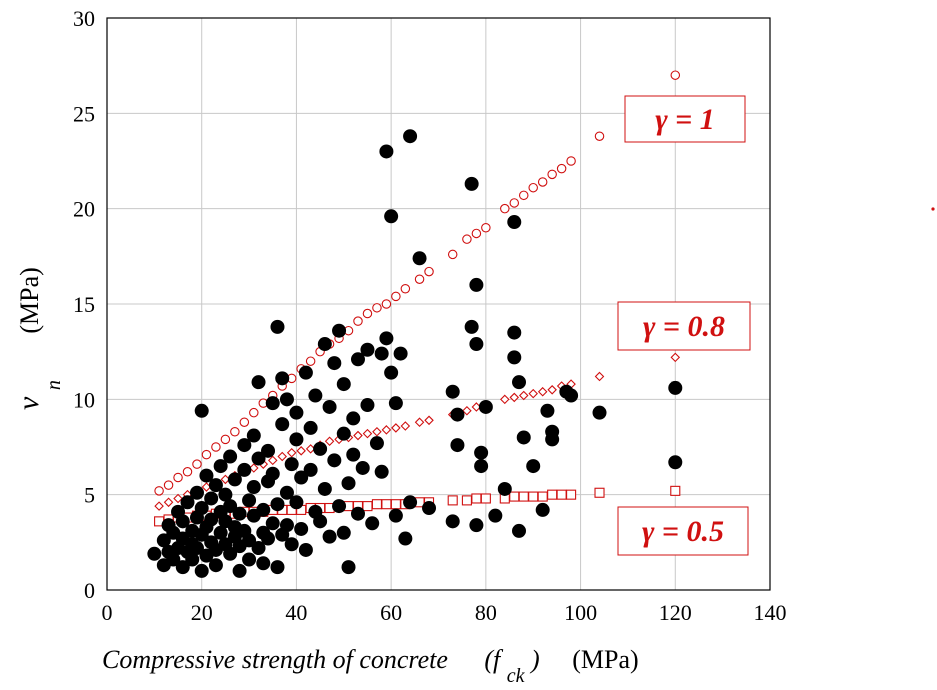 The image size is (937, 690). I want to click on y-axis-title-symbol: v, so click(28, 403).